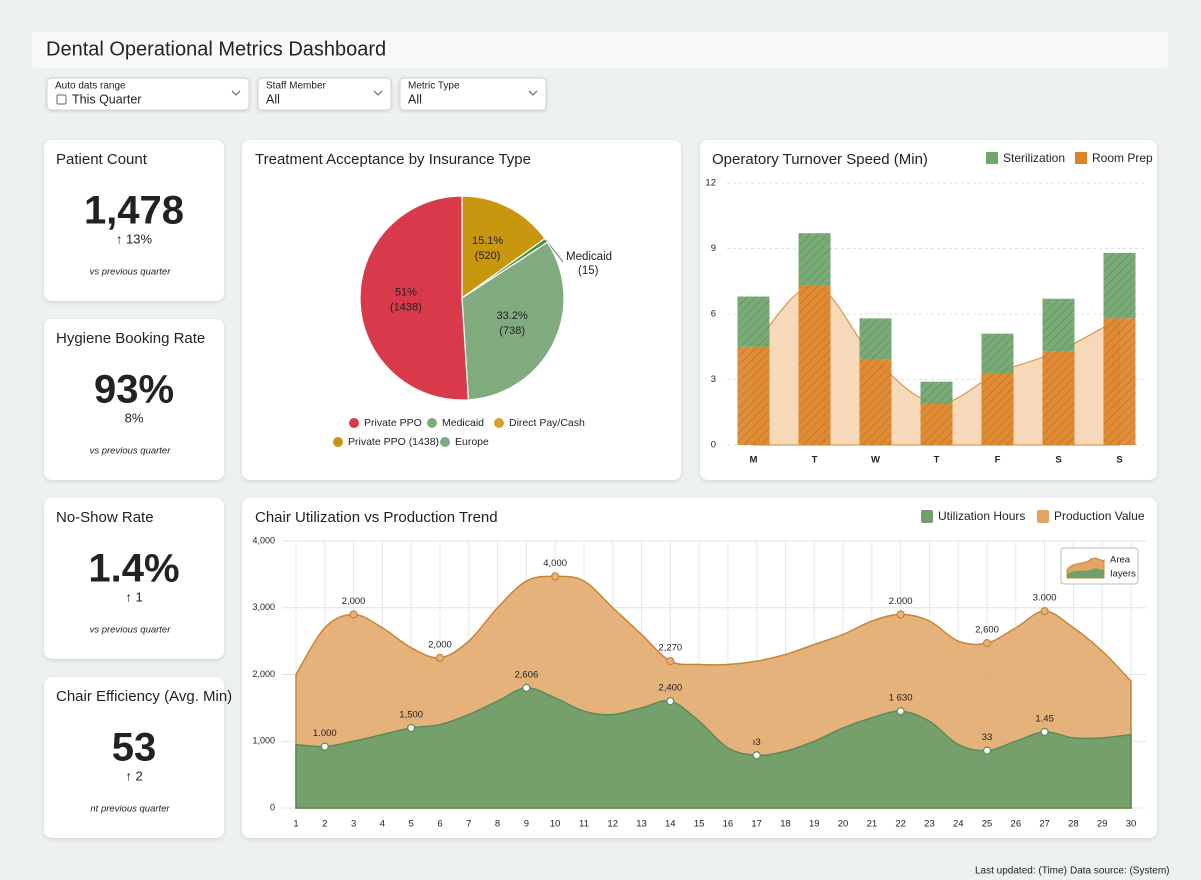 This screenshot has width=1201, height=880. I want to click on x-tick-label: 26, so click(1016, 824).